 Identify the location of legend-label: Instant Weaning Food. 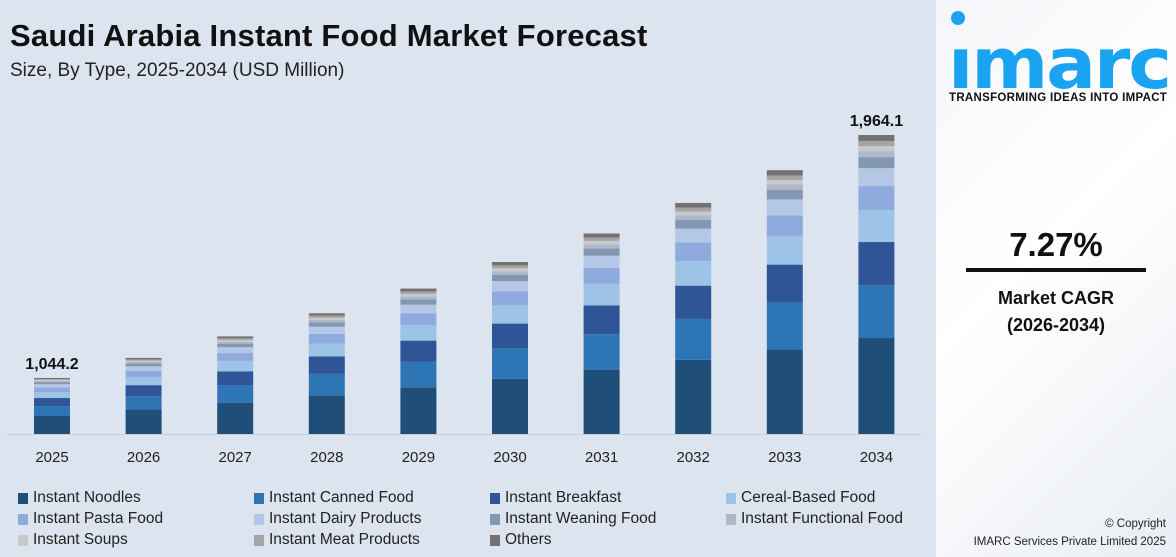
(581, 518).